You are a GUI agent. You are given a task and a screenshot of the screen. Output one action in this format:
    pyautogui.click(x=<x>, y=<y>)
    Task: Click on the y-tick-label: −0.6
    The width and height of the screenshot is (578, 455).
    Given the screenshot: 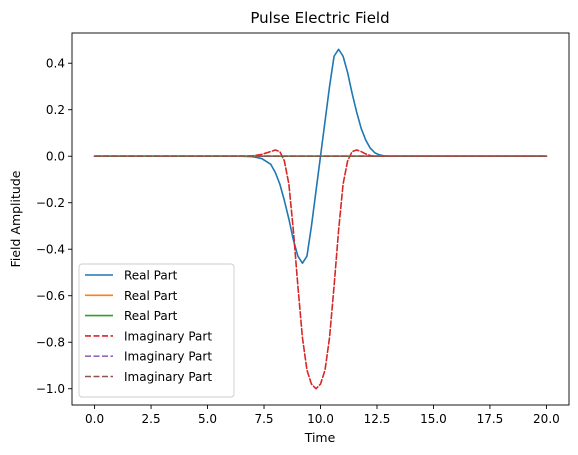 What is the action you would take?
    pyautogui.click(x=50, y=296)
    